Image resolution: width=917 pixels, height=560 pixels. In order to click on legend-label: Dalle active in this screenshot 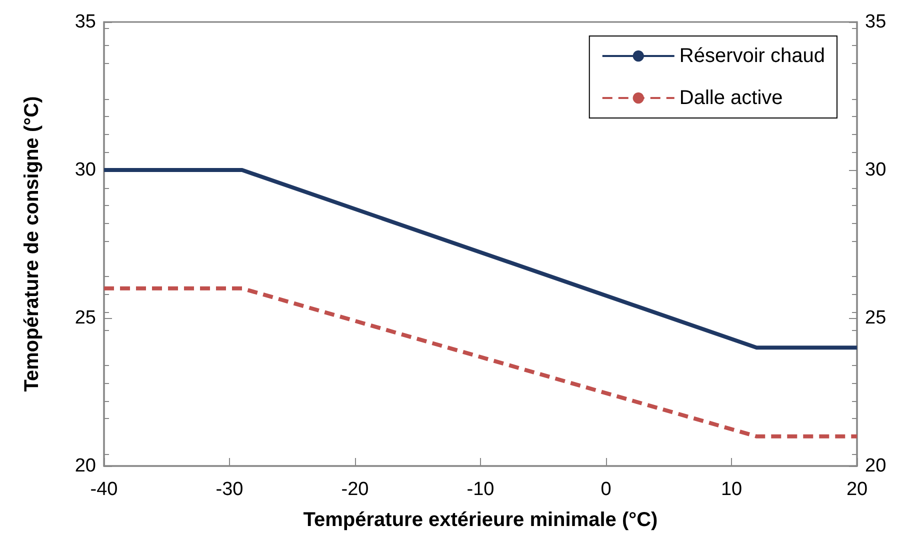, I will do `click(731, 98)`.